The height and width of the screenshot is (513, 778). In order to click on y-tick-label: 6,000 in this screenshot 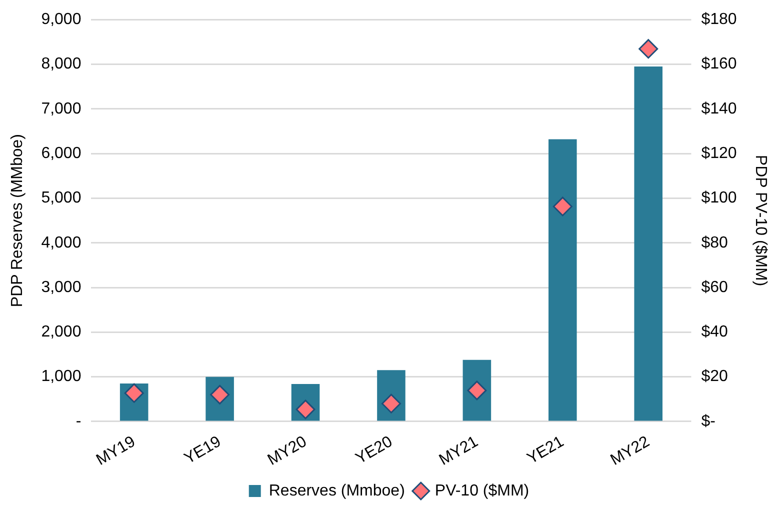, I will do `click(61, 153)`.